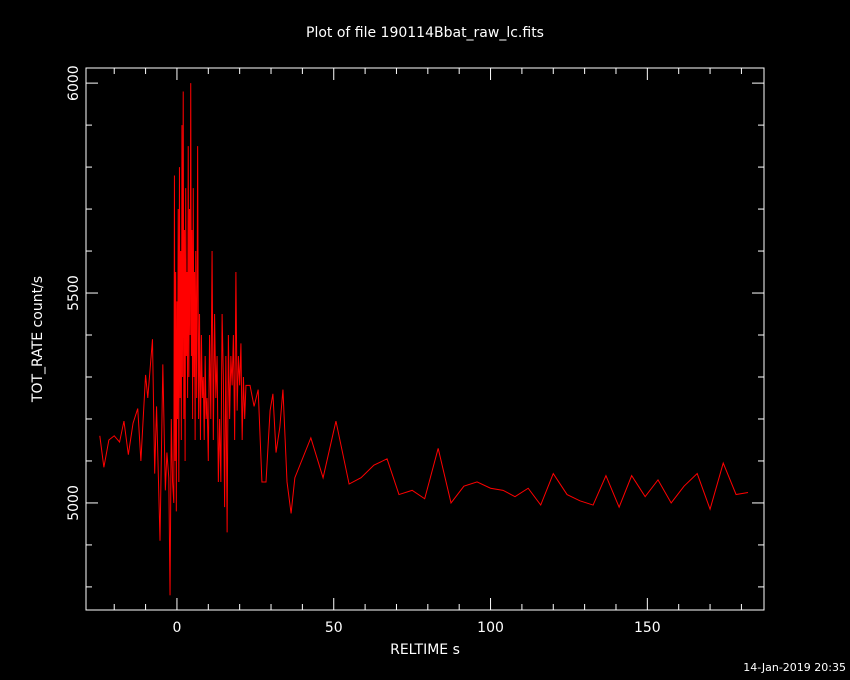 The width and height of the screenshot is (850, 680). I want to click on x-tick-label: 0, so click(176, 628).